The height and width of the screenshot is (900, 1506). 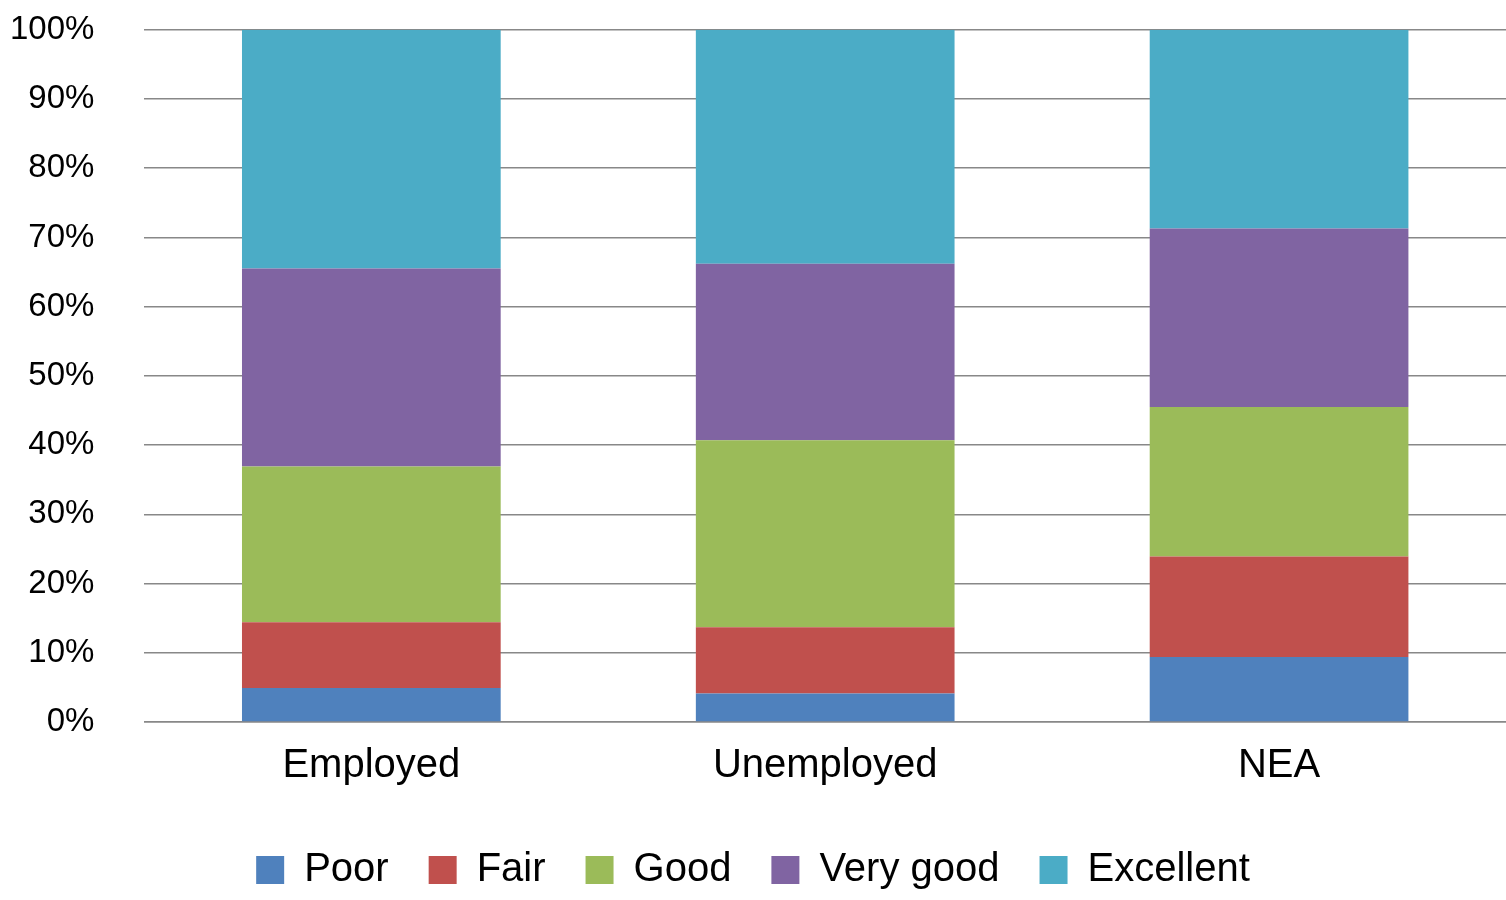 What do you see at coordinates (61, 512) in the screenshot?
I see `y-tick-label: 30%` at bounding box center [61, 512].